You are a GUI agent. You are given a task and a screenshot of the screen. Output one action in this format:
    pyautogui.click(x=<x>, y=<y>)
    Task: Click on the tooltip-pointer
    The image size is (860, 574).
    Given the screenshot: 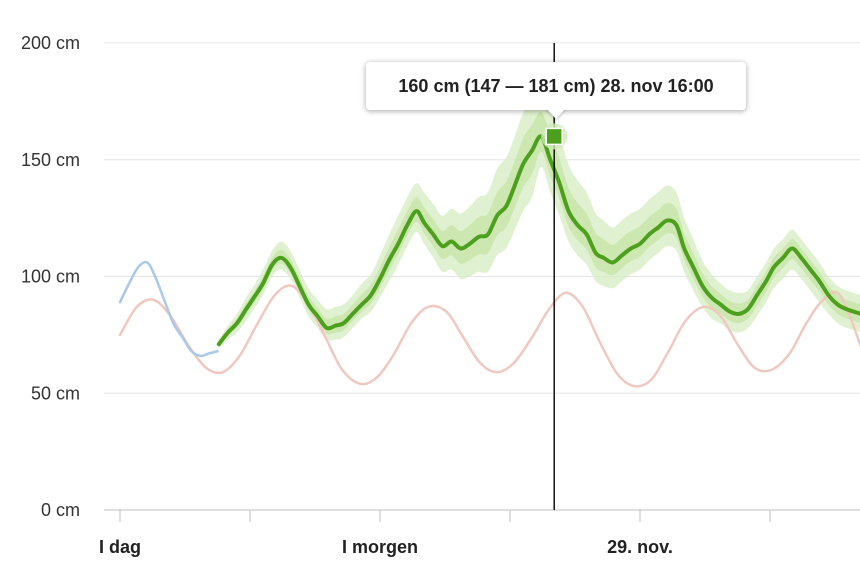 What is the action you would take?
    pyautogui.click(x=556, y=113)
    